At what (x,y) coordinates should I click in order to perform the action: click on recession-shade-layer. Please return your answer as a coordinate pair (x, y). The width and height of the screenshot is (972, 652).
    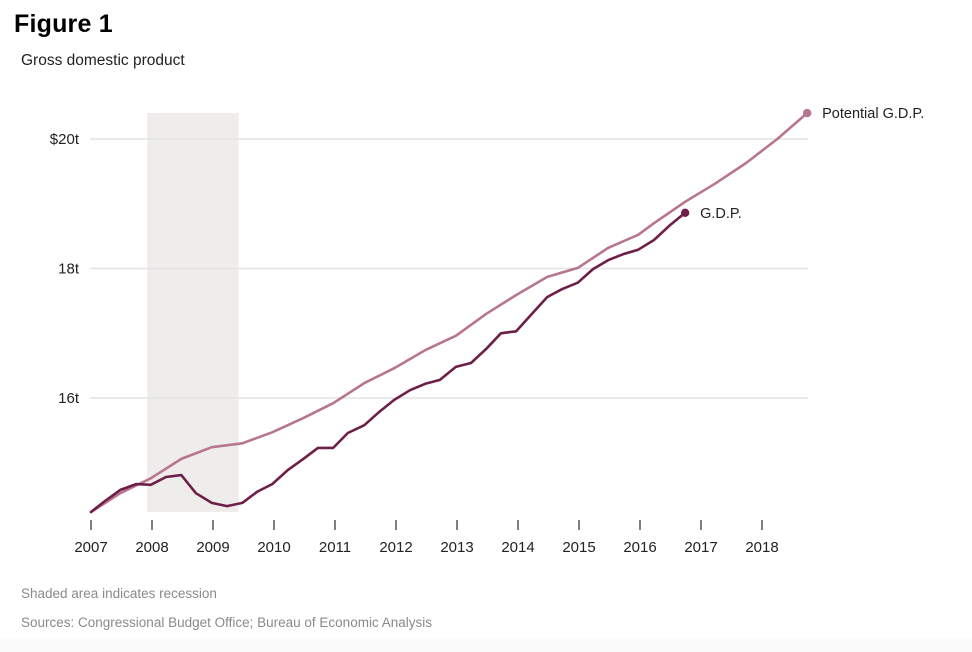
    Looking at the image, I should click on (193, 312).